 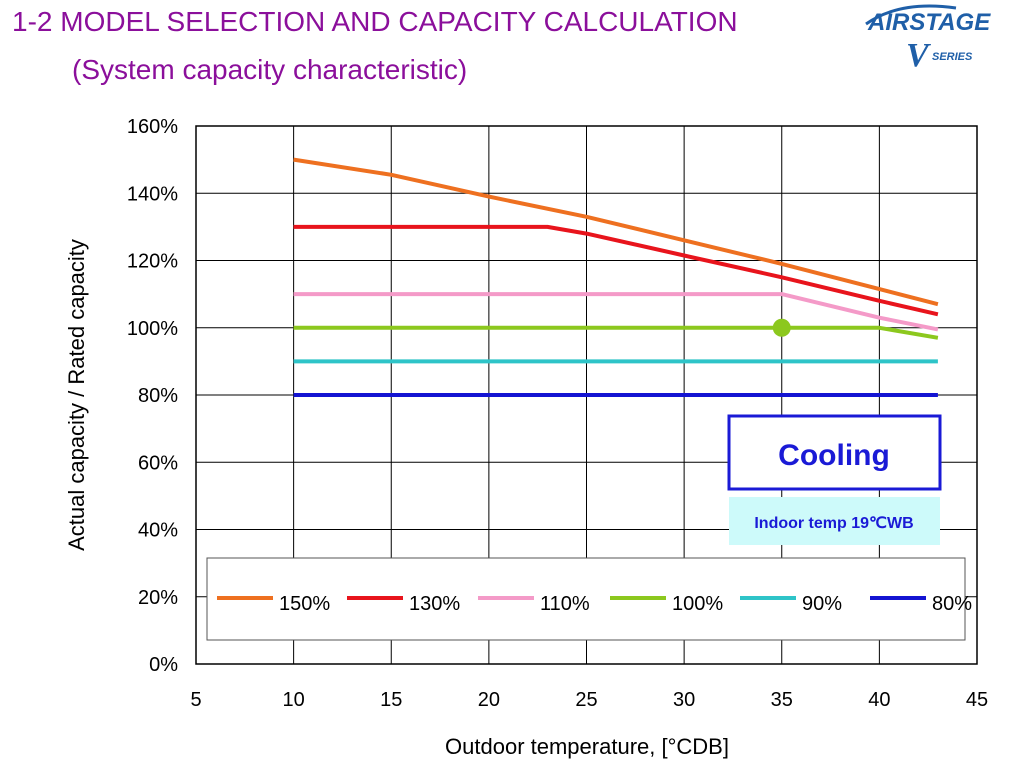 What do you see at coordinates (152, 127) in the screenshot?
I see `y-tick-label: 160%` at bounding box center [152, 127].